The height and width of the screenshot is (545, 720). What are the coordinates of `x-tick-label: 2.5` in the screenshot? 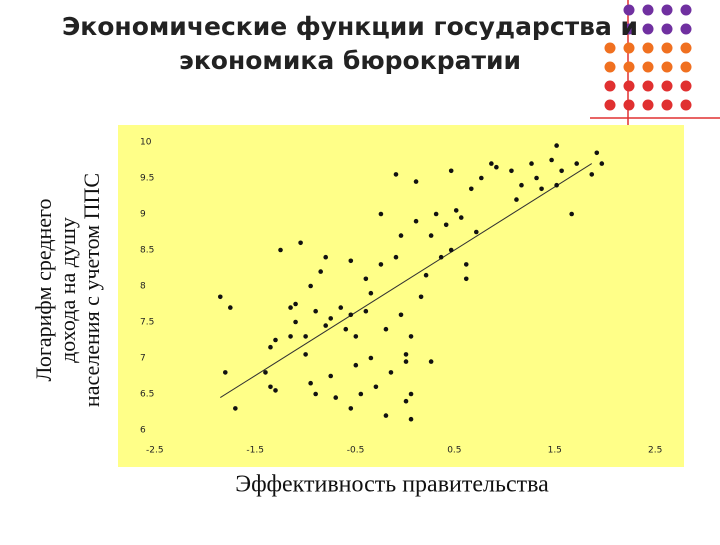 It's located at (655, 451).